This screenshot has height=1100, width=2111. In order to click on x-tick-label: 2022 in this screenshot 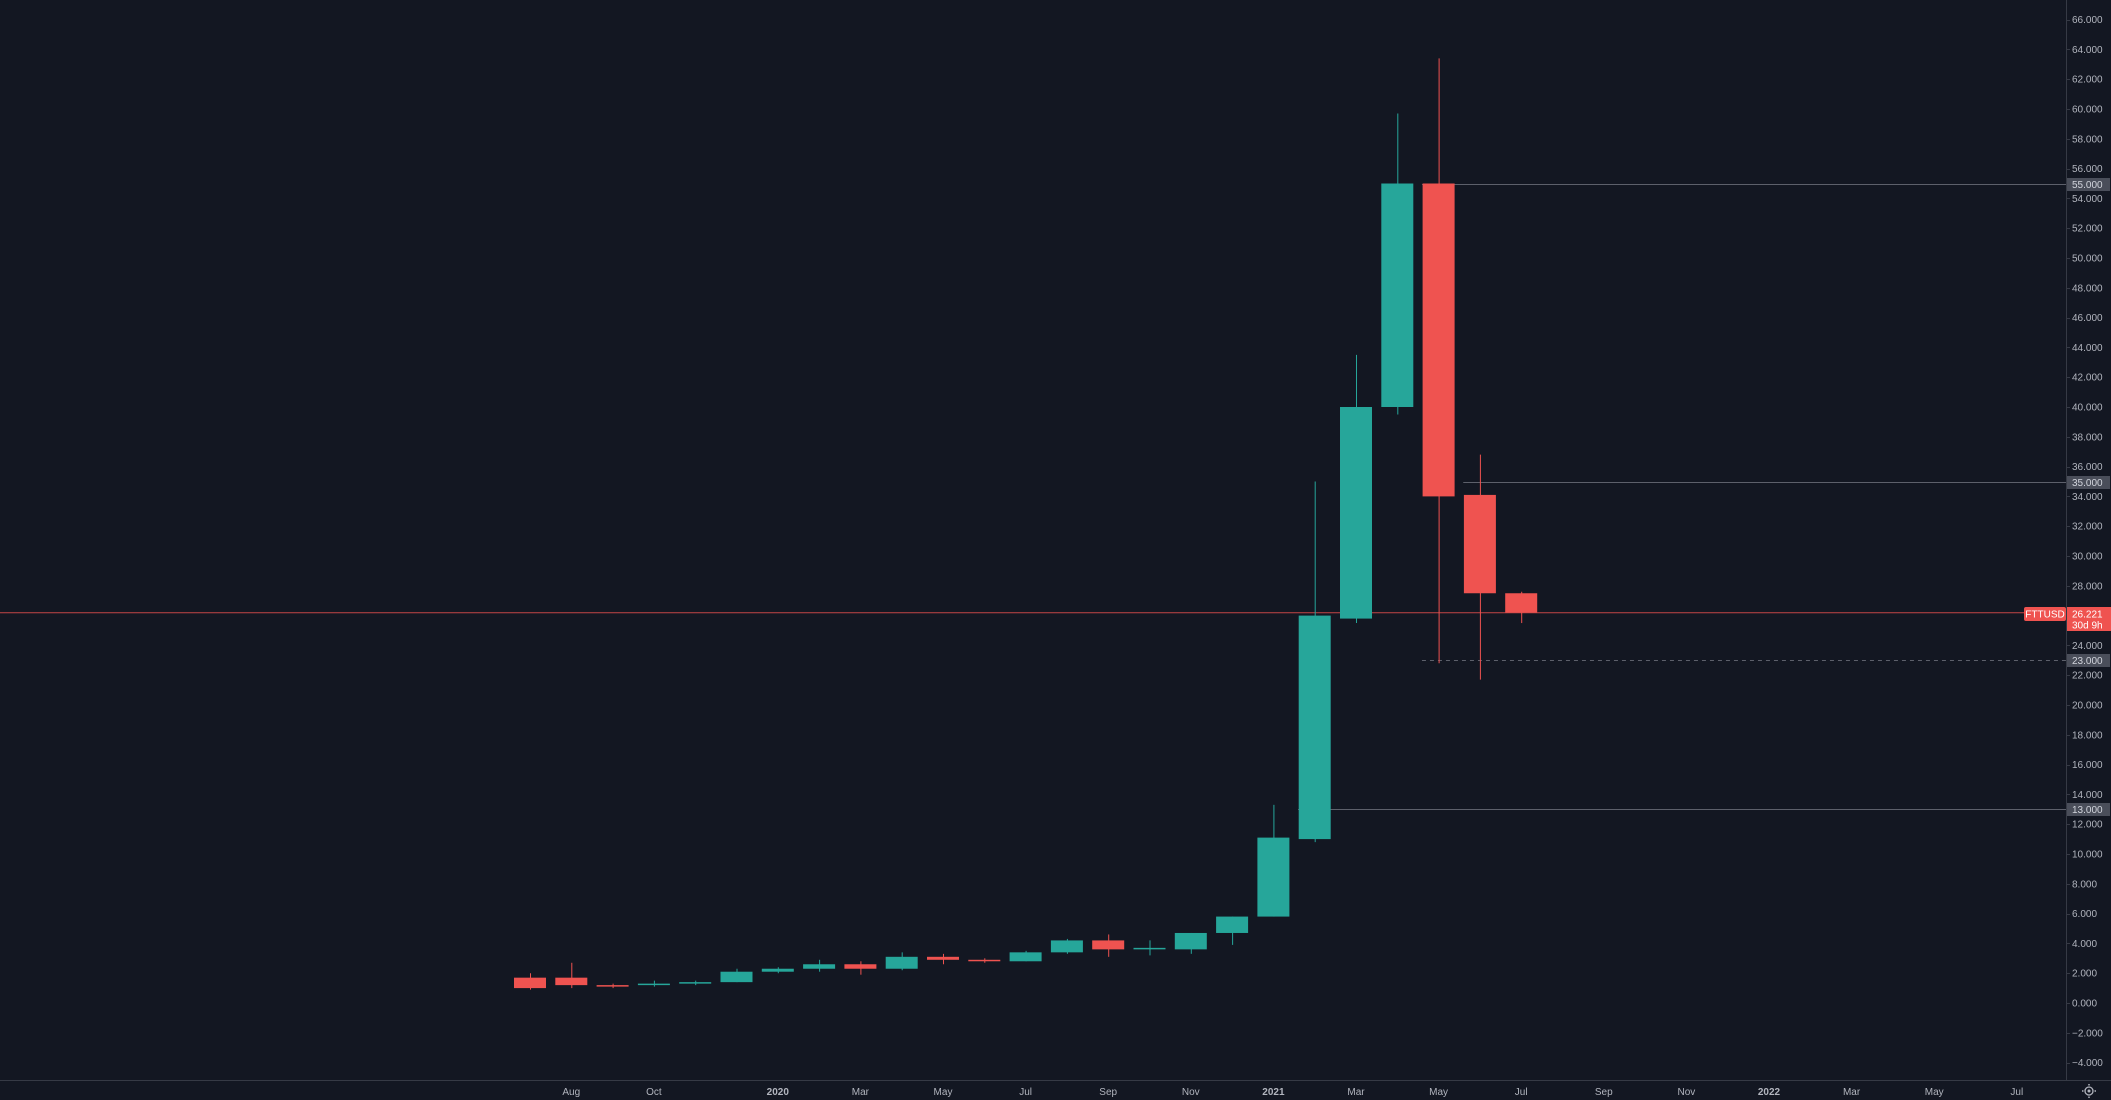, I will do `click(1769, 1092)`.